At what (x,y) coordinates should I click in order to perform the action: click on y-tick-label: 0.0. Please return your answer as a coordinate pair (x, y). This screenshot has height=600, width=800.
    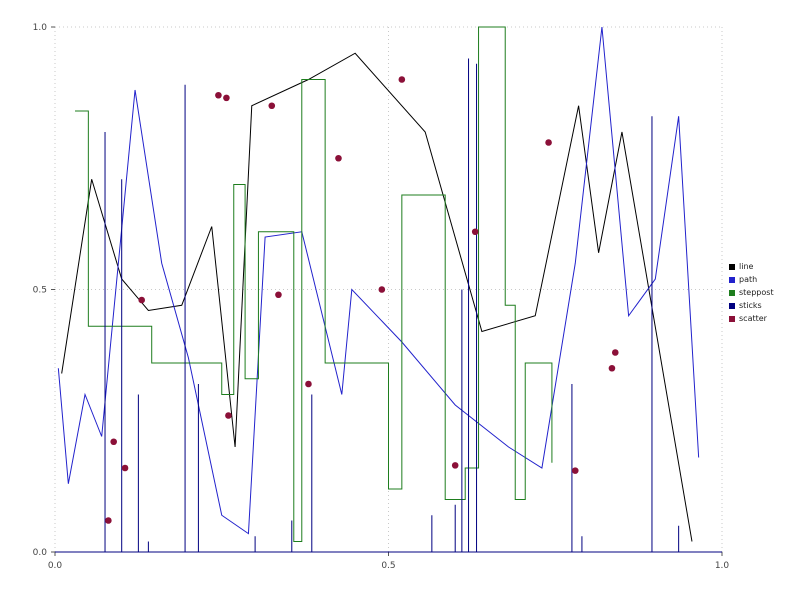
    Looking at the image, I should click on (40, 553).